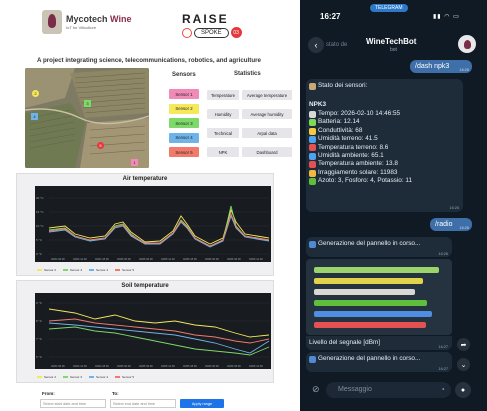 This screenshot has height=411, width=487. What do you see at coordinates (187, 32) in the screenshot?
I see `raise-ring-icon` at bounding box center [187, 32].